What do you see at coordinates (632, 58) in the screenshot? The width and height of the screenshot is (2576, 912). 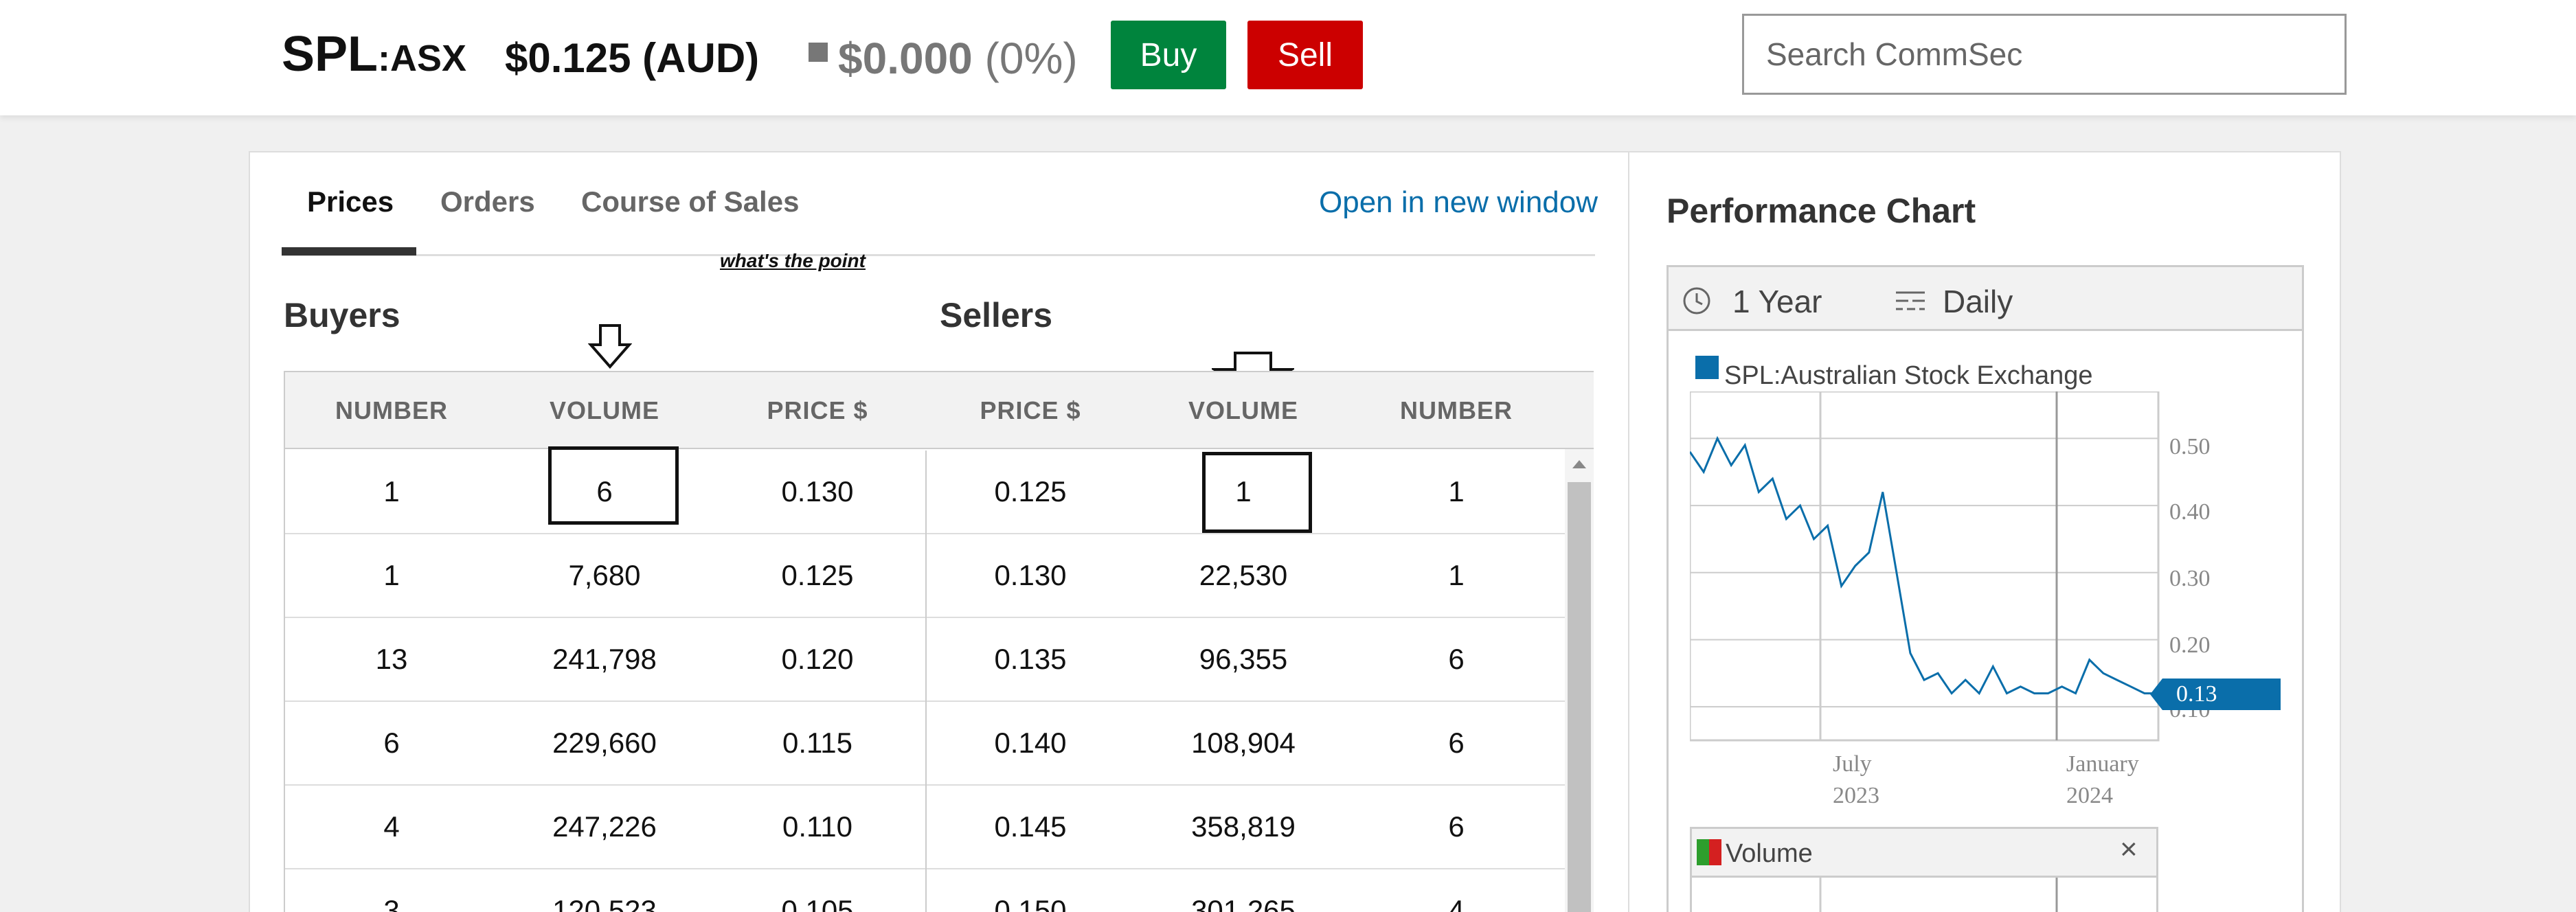 I see `last-price: $0.125 (AUD)` at bounding box center [632, 58].